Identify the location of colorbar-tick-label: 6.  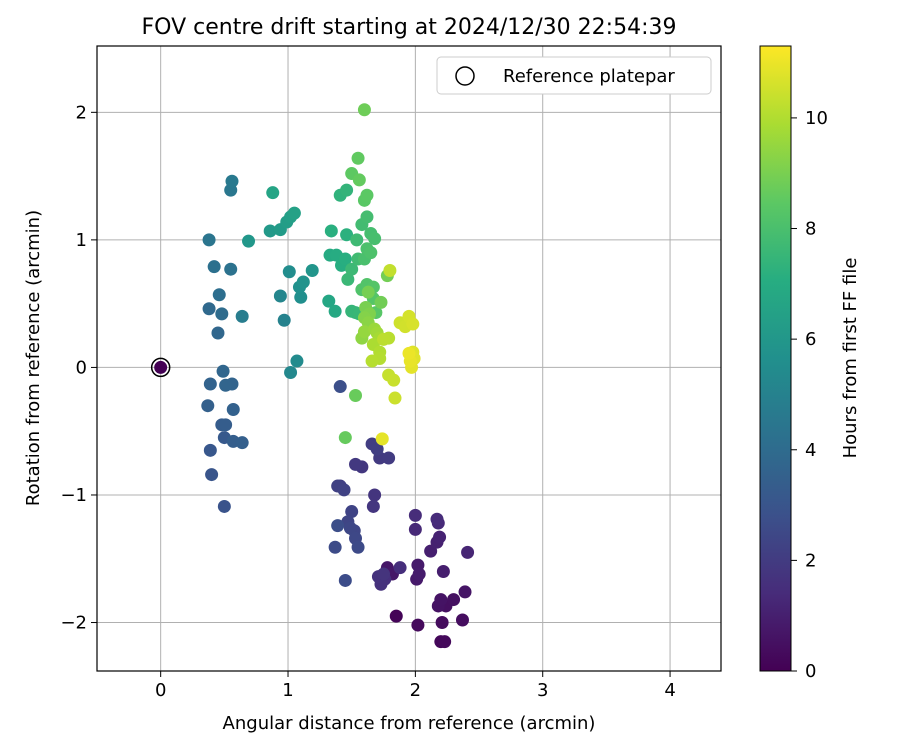
(810, 339).